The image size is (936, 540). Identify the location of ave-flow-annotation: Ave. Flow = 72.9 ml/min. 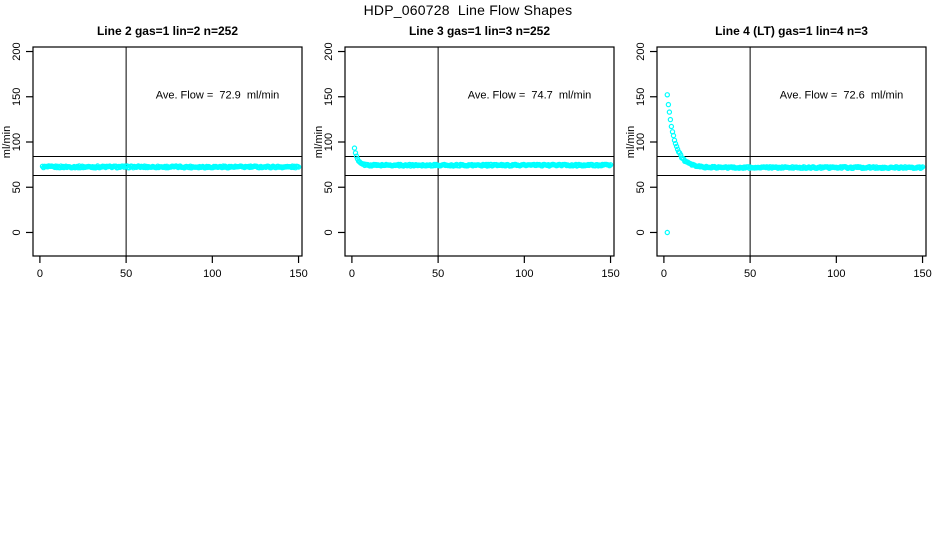
(218, 96).